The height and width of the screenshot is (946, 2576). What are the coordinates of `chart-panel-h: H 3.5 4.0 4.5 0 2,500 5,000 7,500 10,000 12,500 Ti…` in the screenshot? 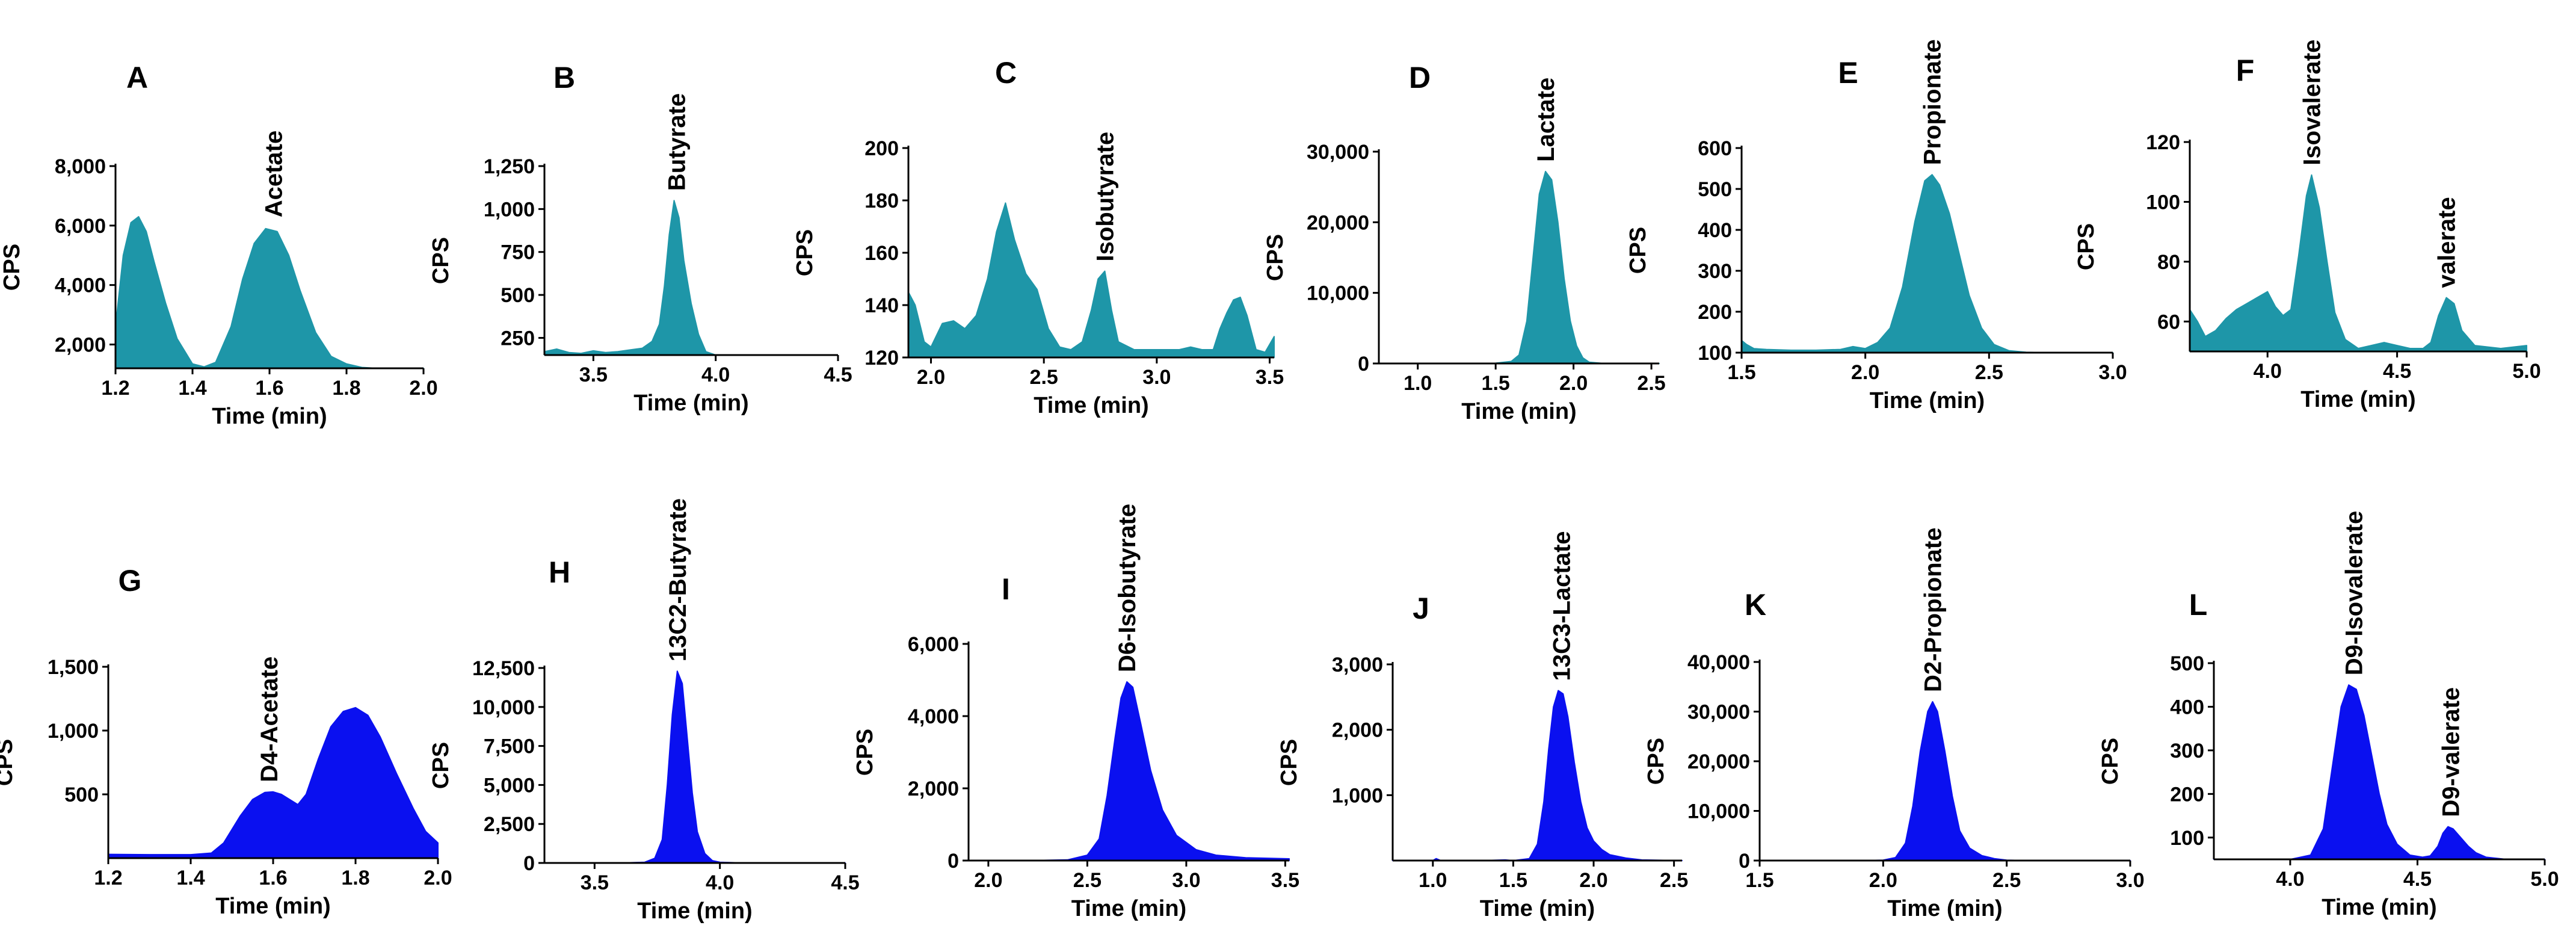 It's located at (644, 711).